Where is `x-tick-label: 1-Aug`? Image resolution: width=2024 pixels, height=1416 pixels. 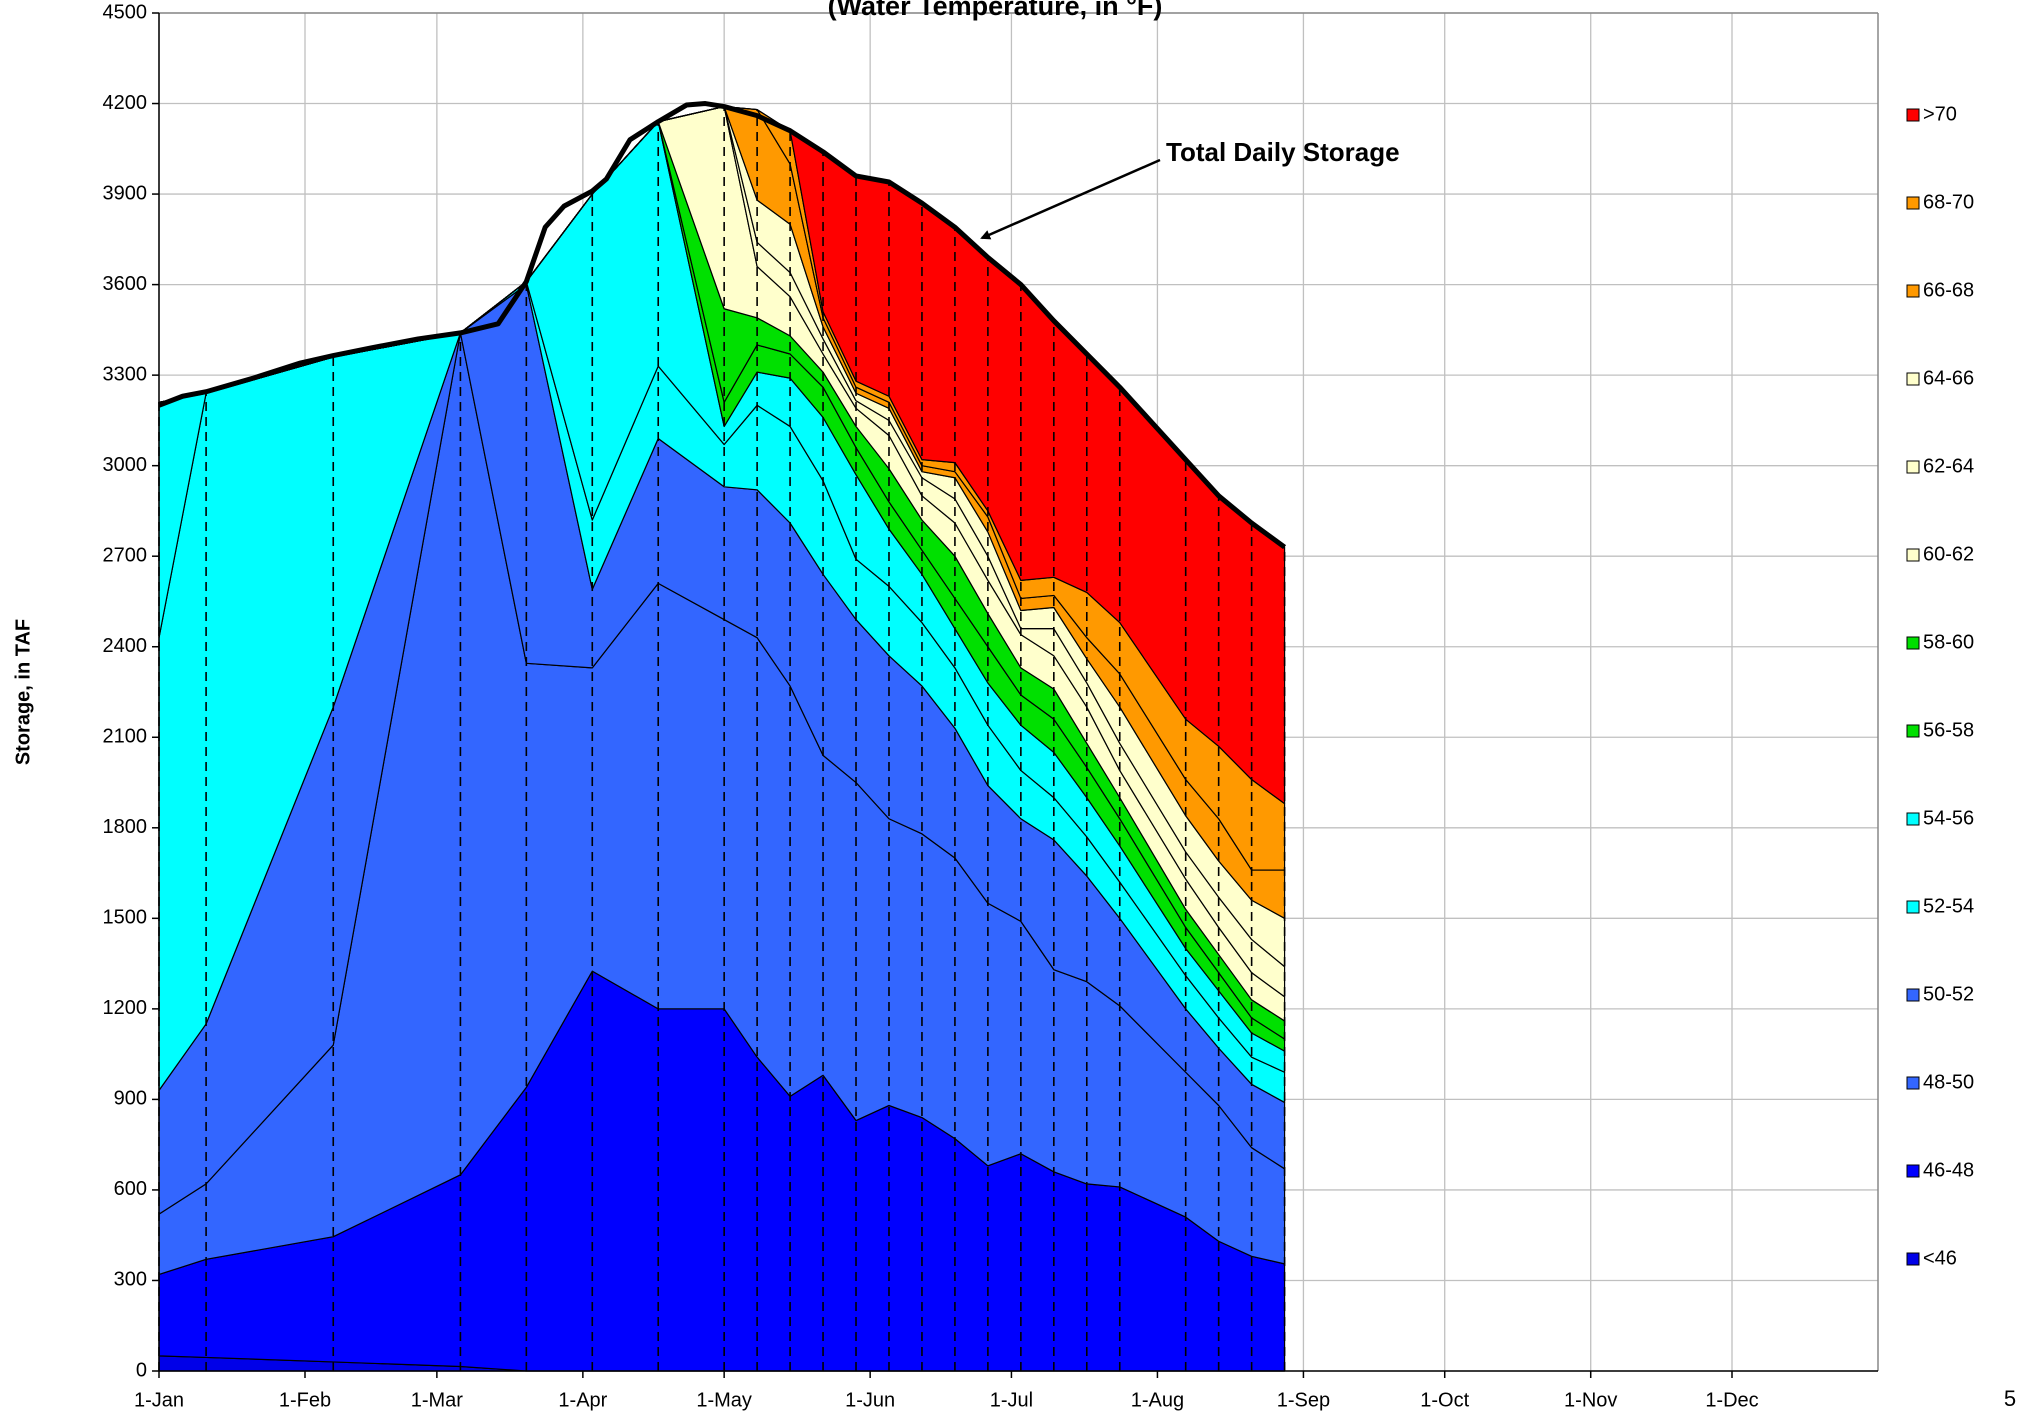
x-tick-label: 1-Aug is located at coordinates (1157, 1400).